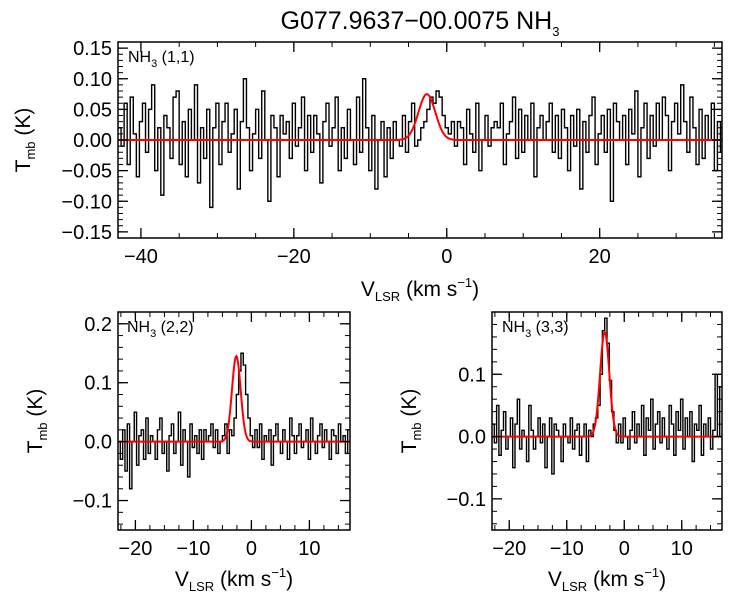 This screenshot has height=600, width=750. What do you see at coordinates (174, 327) in the screenshot?
I see `panel-label-rest: (2,2)` at bounding box center [174, 327].